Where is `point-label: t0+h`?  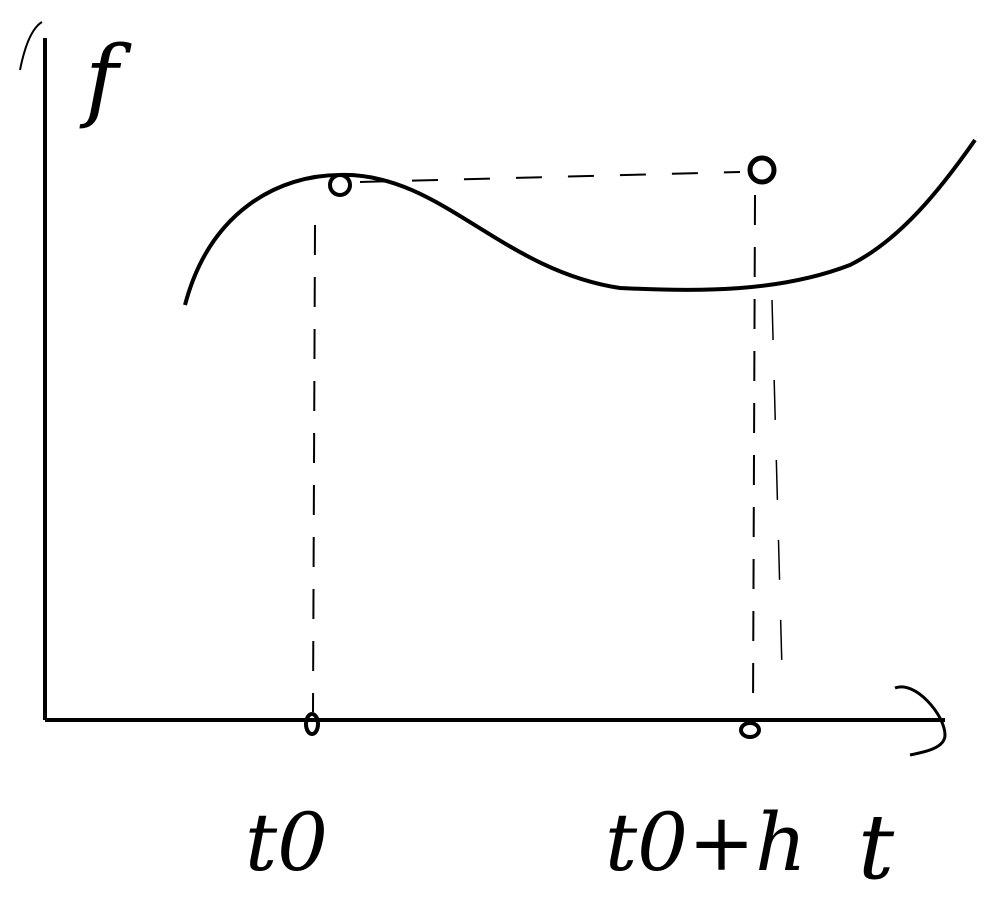
point-label: t0+h is located at coordinates (706, 842).